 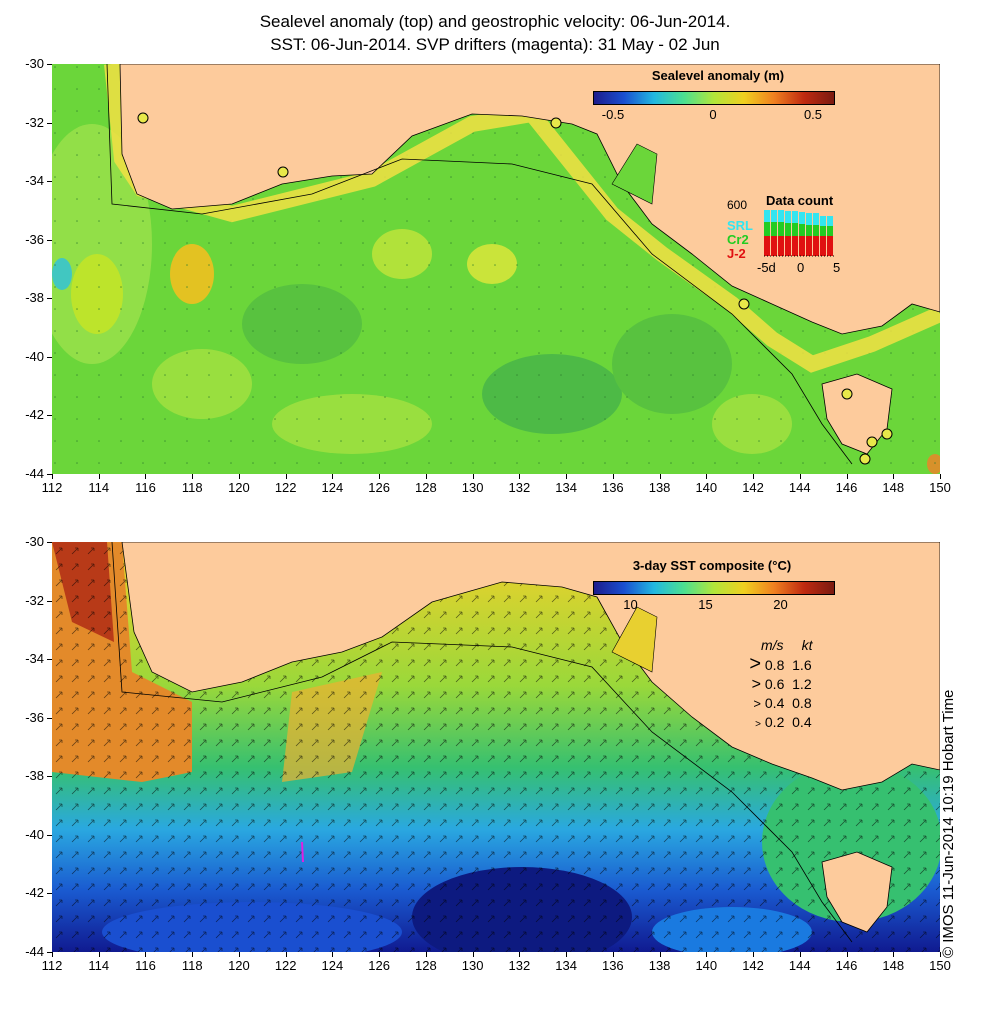 I want to click on velocity-key-row: > 0.4 0.8, so click(x=773, y=703).